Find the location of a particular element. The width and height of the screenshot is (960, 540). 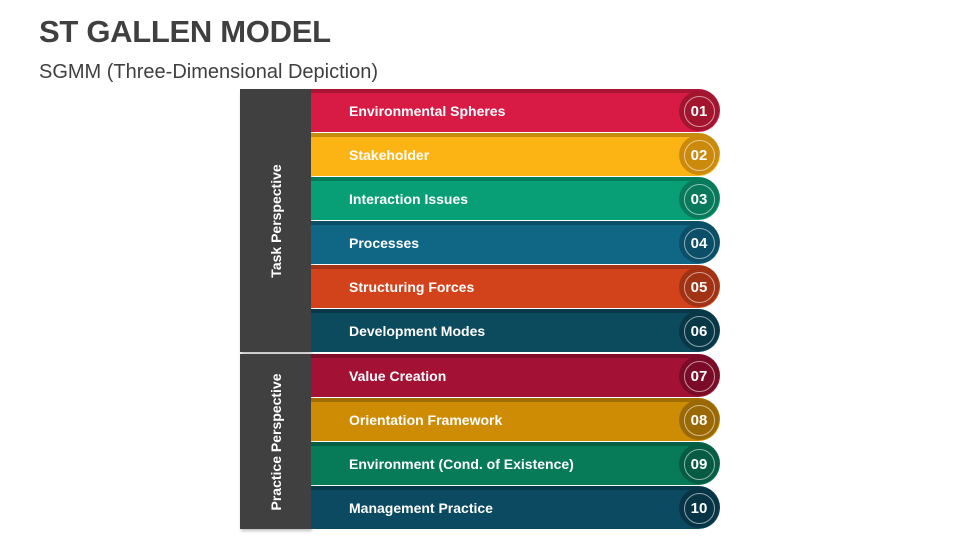

row-label: Development Modes is located at coordinates (417, 331).